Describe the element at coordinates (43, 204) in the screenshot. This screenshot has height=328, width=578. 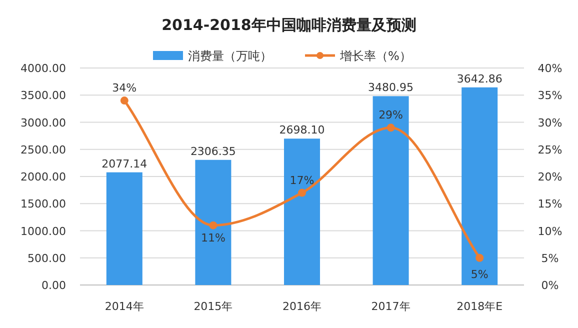
I see `y-tick-label: 1500.00` at that location.